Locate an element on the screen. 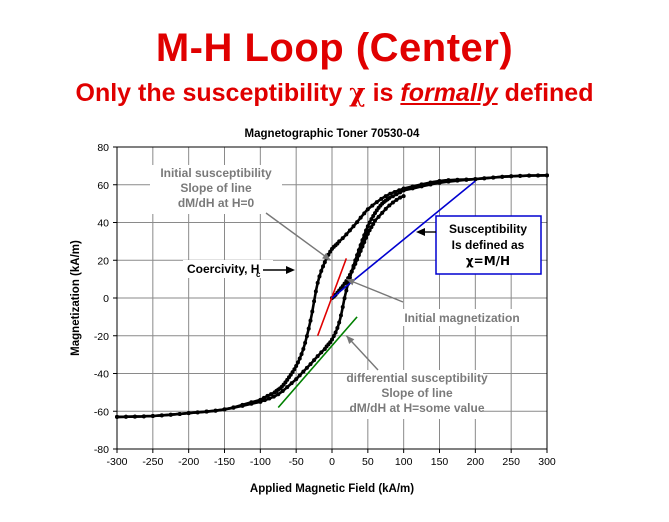 The width and height of the screenshot is (669, 522). definition-arrow-head is located at coordinates (420, 232).